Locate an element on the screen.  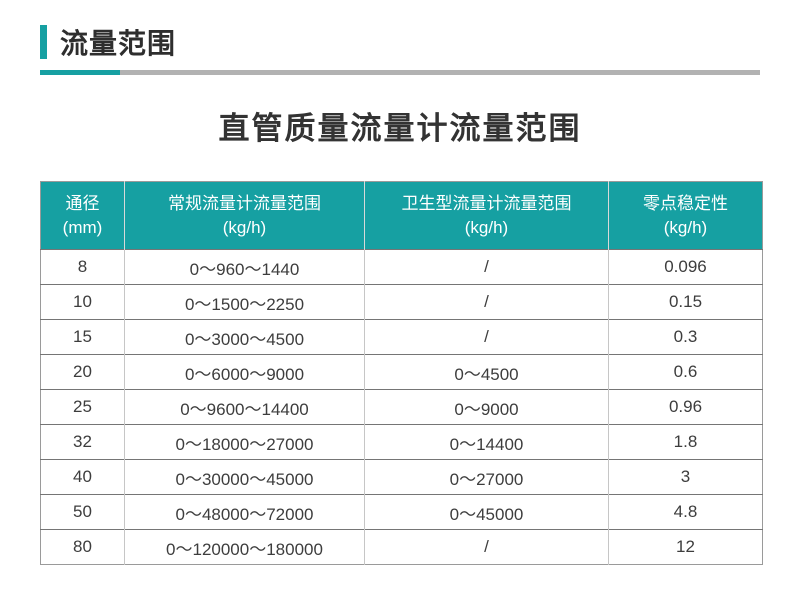
table-cell: 0.3 is located at coordinates (685, 337).